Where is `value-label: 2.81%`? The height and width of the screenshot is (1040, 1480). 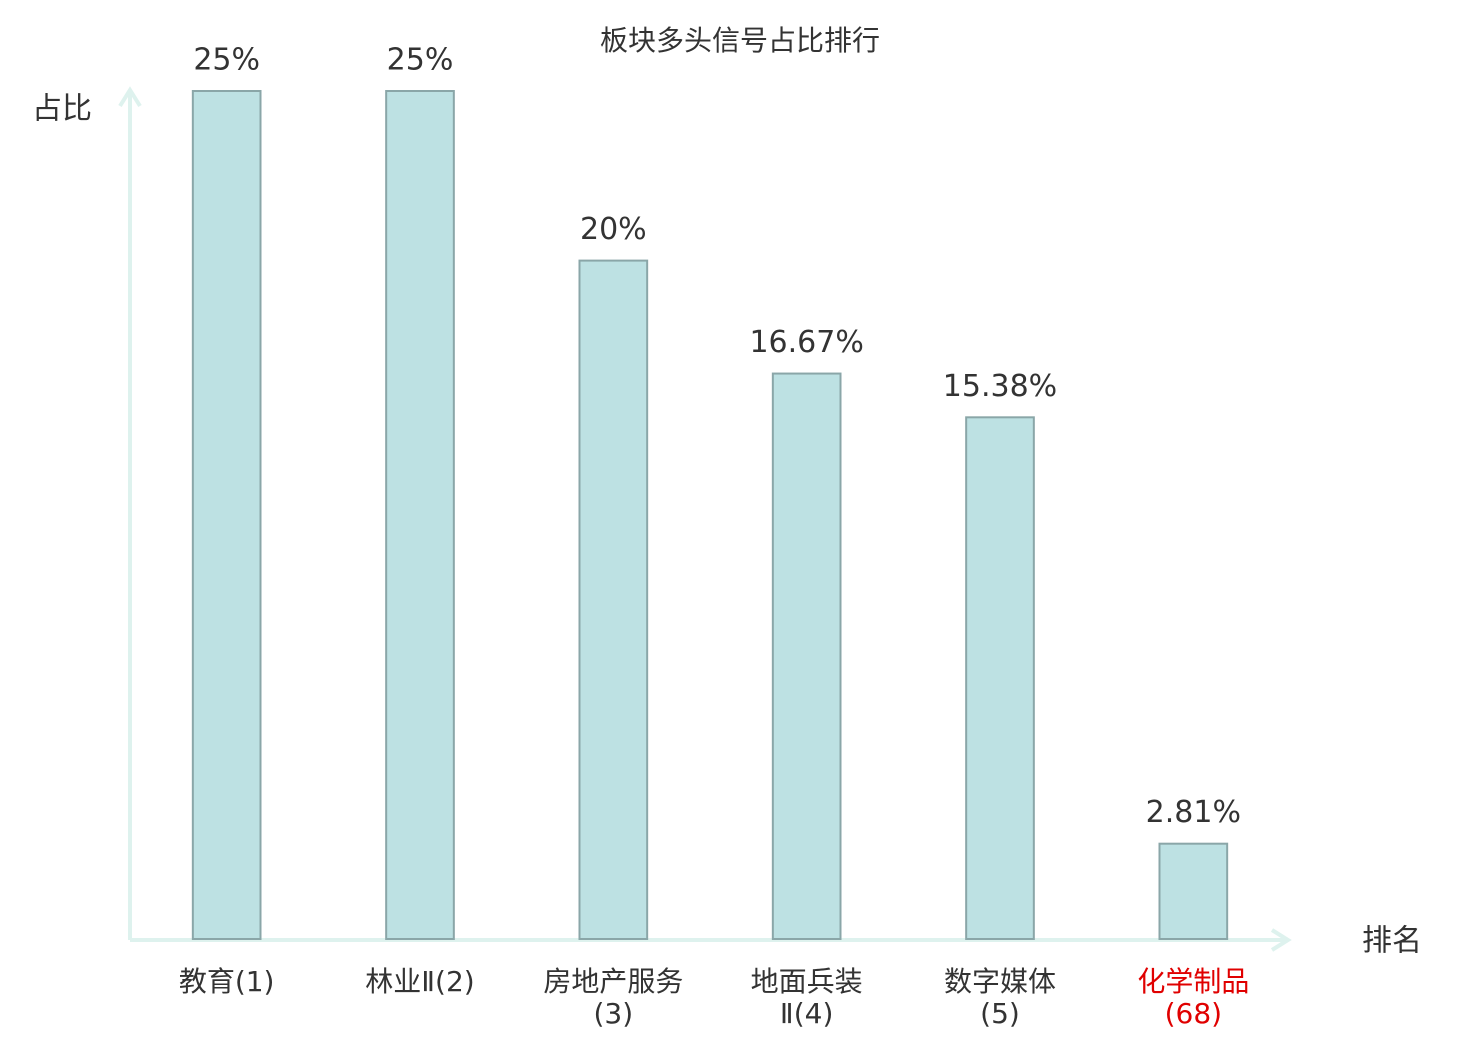
value-label: 2.81% is located at coordinates (1193, 812).